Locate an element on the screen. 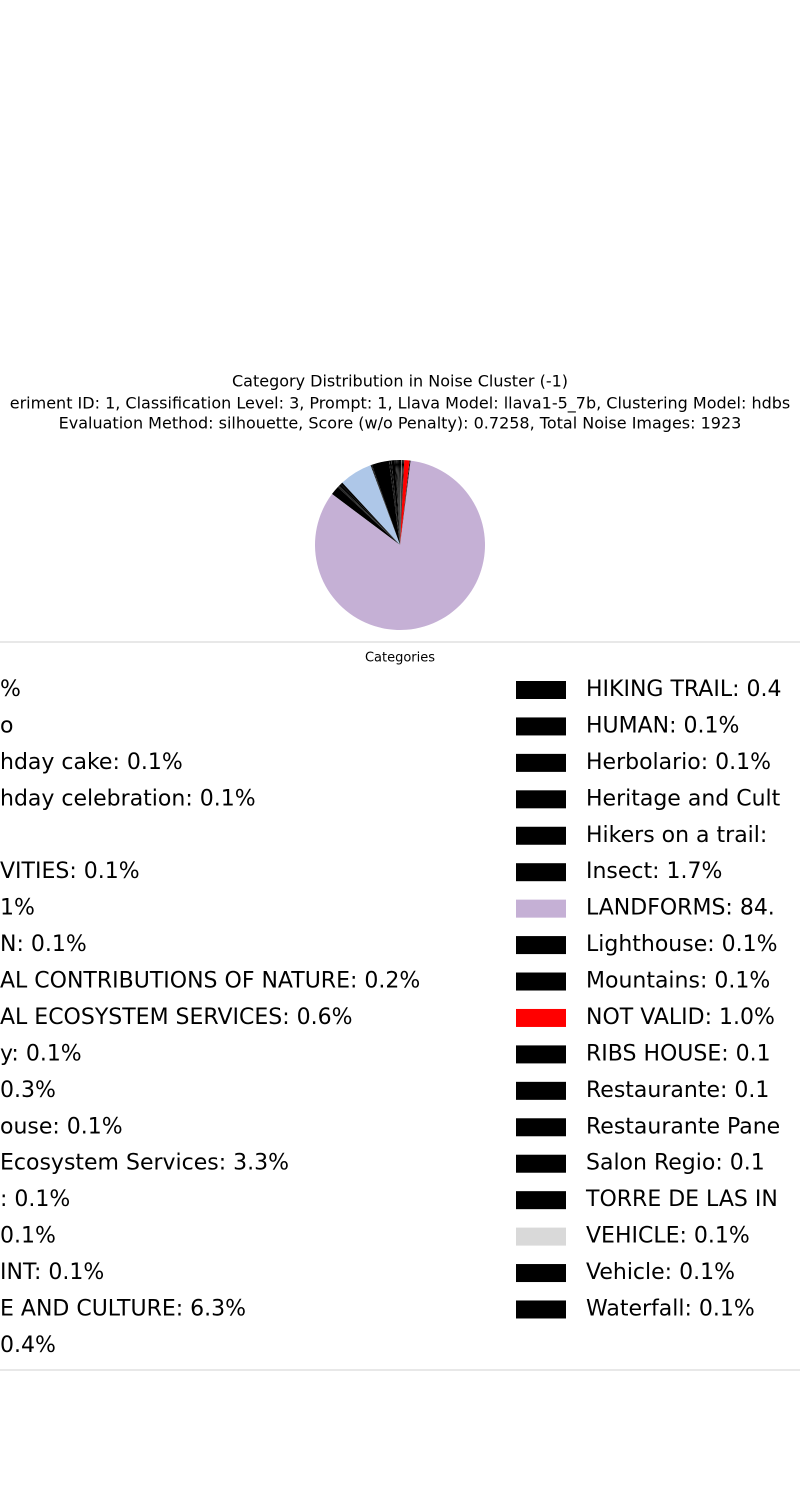 This screenshot has width=800, height=1500. legend-label: Restaurante Pane is located at coordinates (683, 1126).